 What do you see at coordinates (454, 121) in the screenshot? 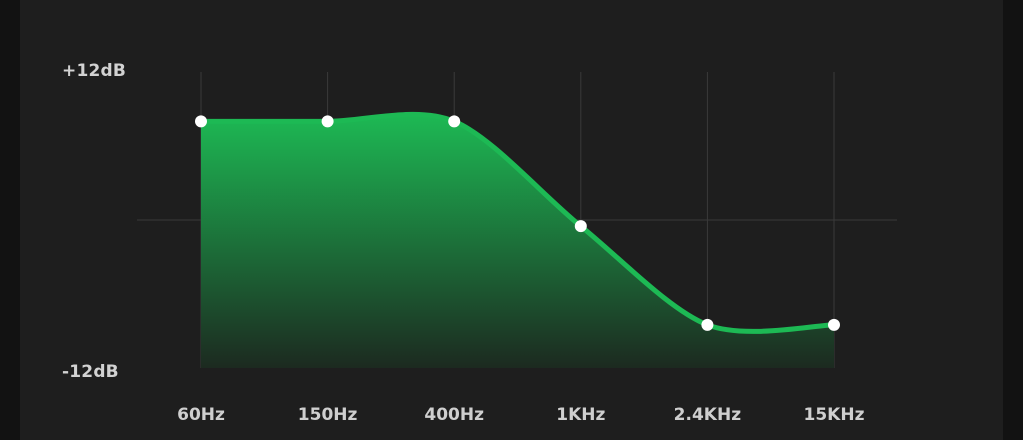
I see `eq-band-handle-400hz` at bounding box center [454, 121].